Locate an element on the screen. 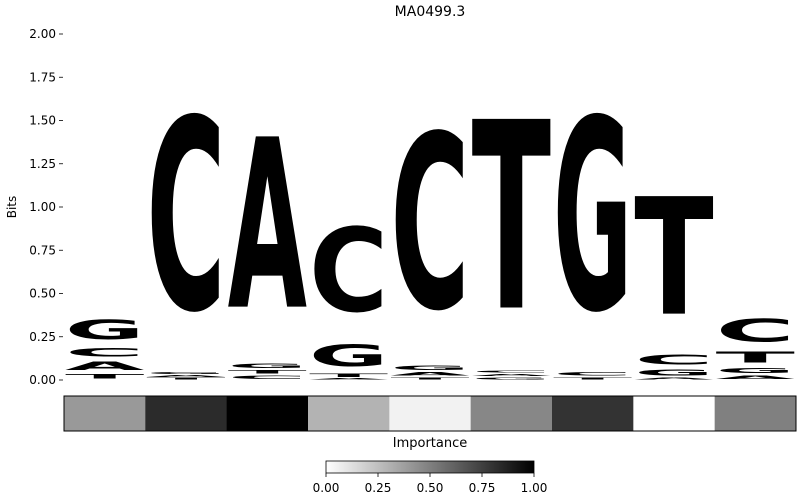 Image resolution: width=800 pixels, height=500 pixels. y-tick-label: 1.25 is located at coordinates (42, 164).